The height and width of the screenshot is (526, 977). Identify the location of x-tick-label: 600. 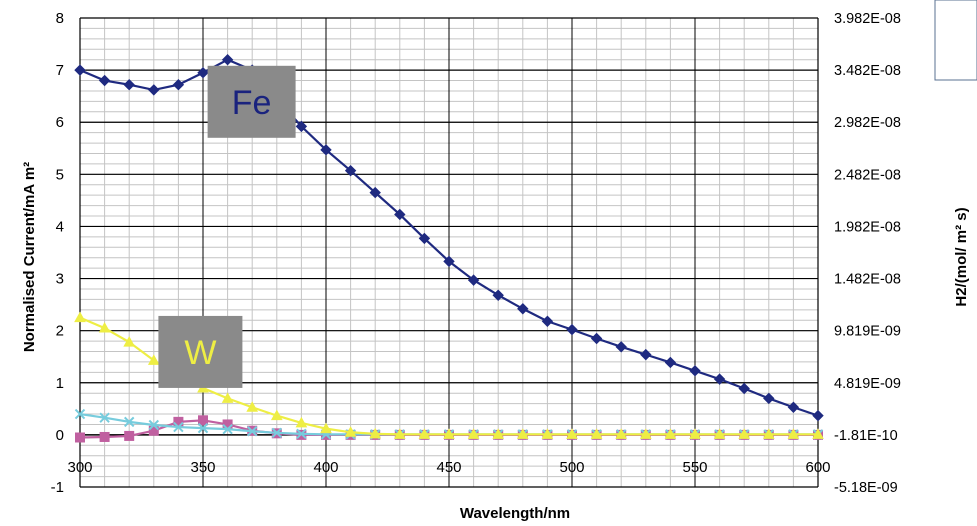
(817, 467).